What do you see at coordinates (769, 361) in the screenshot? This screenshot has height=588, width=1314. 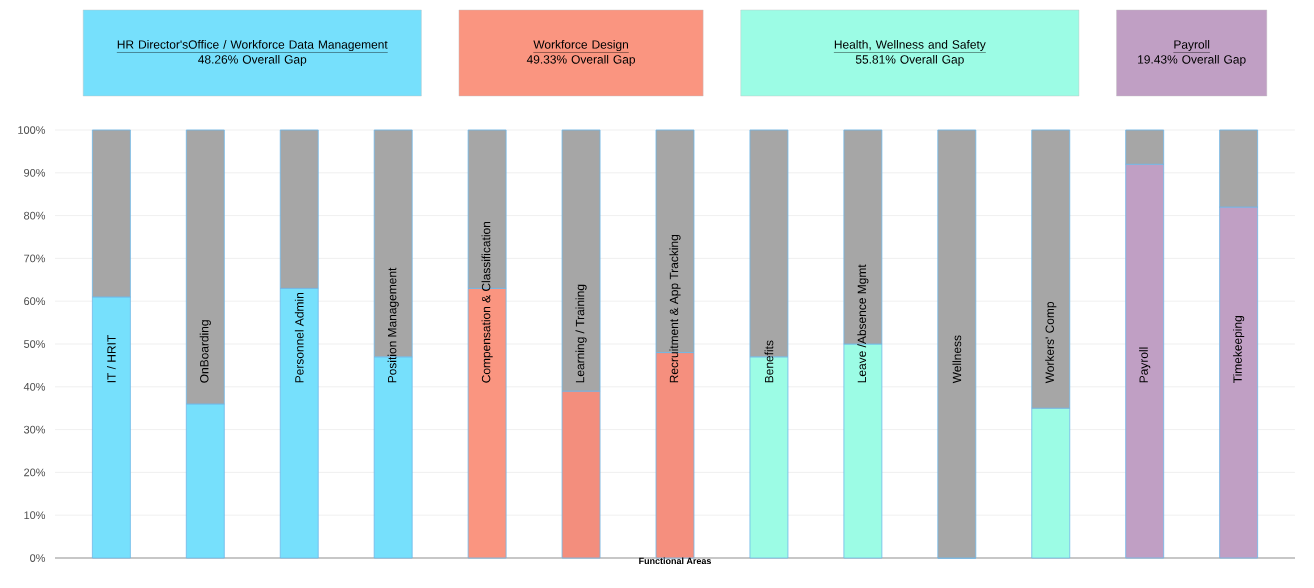 I see `x-tick-label: Benefits` at bounding box center [769, 361].